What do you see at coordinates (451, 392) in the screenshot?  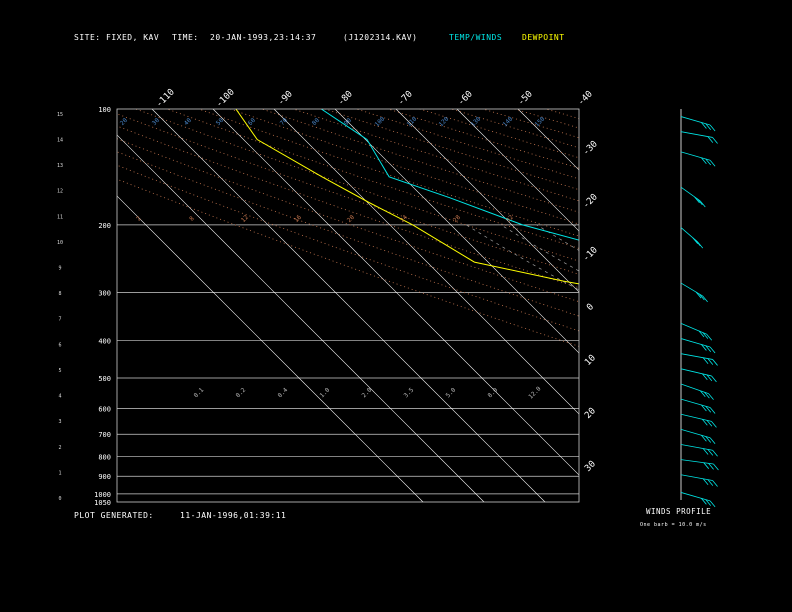 I see `moist-label: 5.0` at bounding box center [451, 392].